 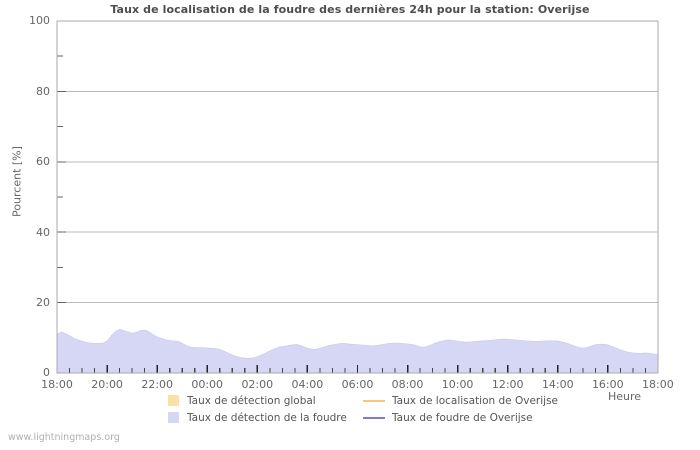 I want to click on y-tick-label: 60, so click(x=43, y=161).